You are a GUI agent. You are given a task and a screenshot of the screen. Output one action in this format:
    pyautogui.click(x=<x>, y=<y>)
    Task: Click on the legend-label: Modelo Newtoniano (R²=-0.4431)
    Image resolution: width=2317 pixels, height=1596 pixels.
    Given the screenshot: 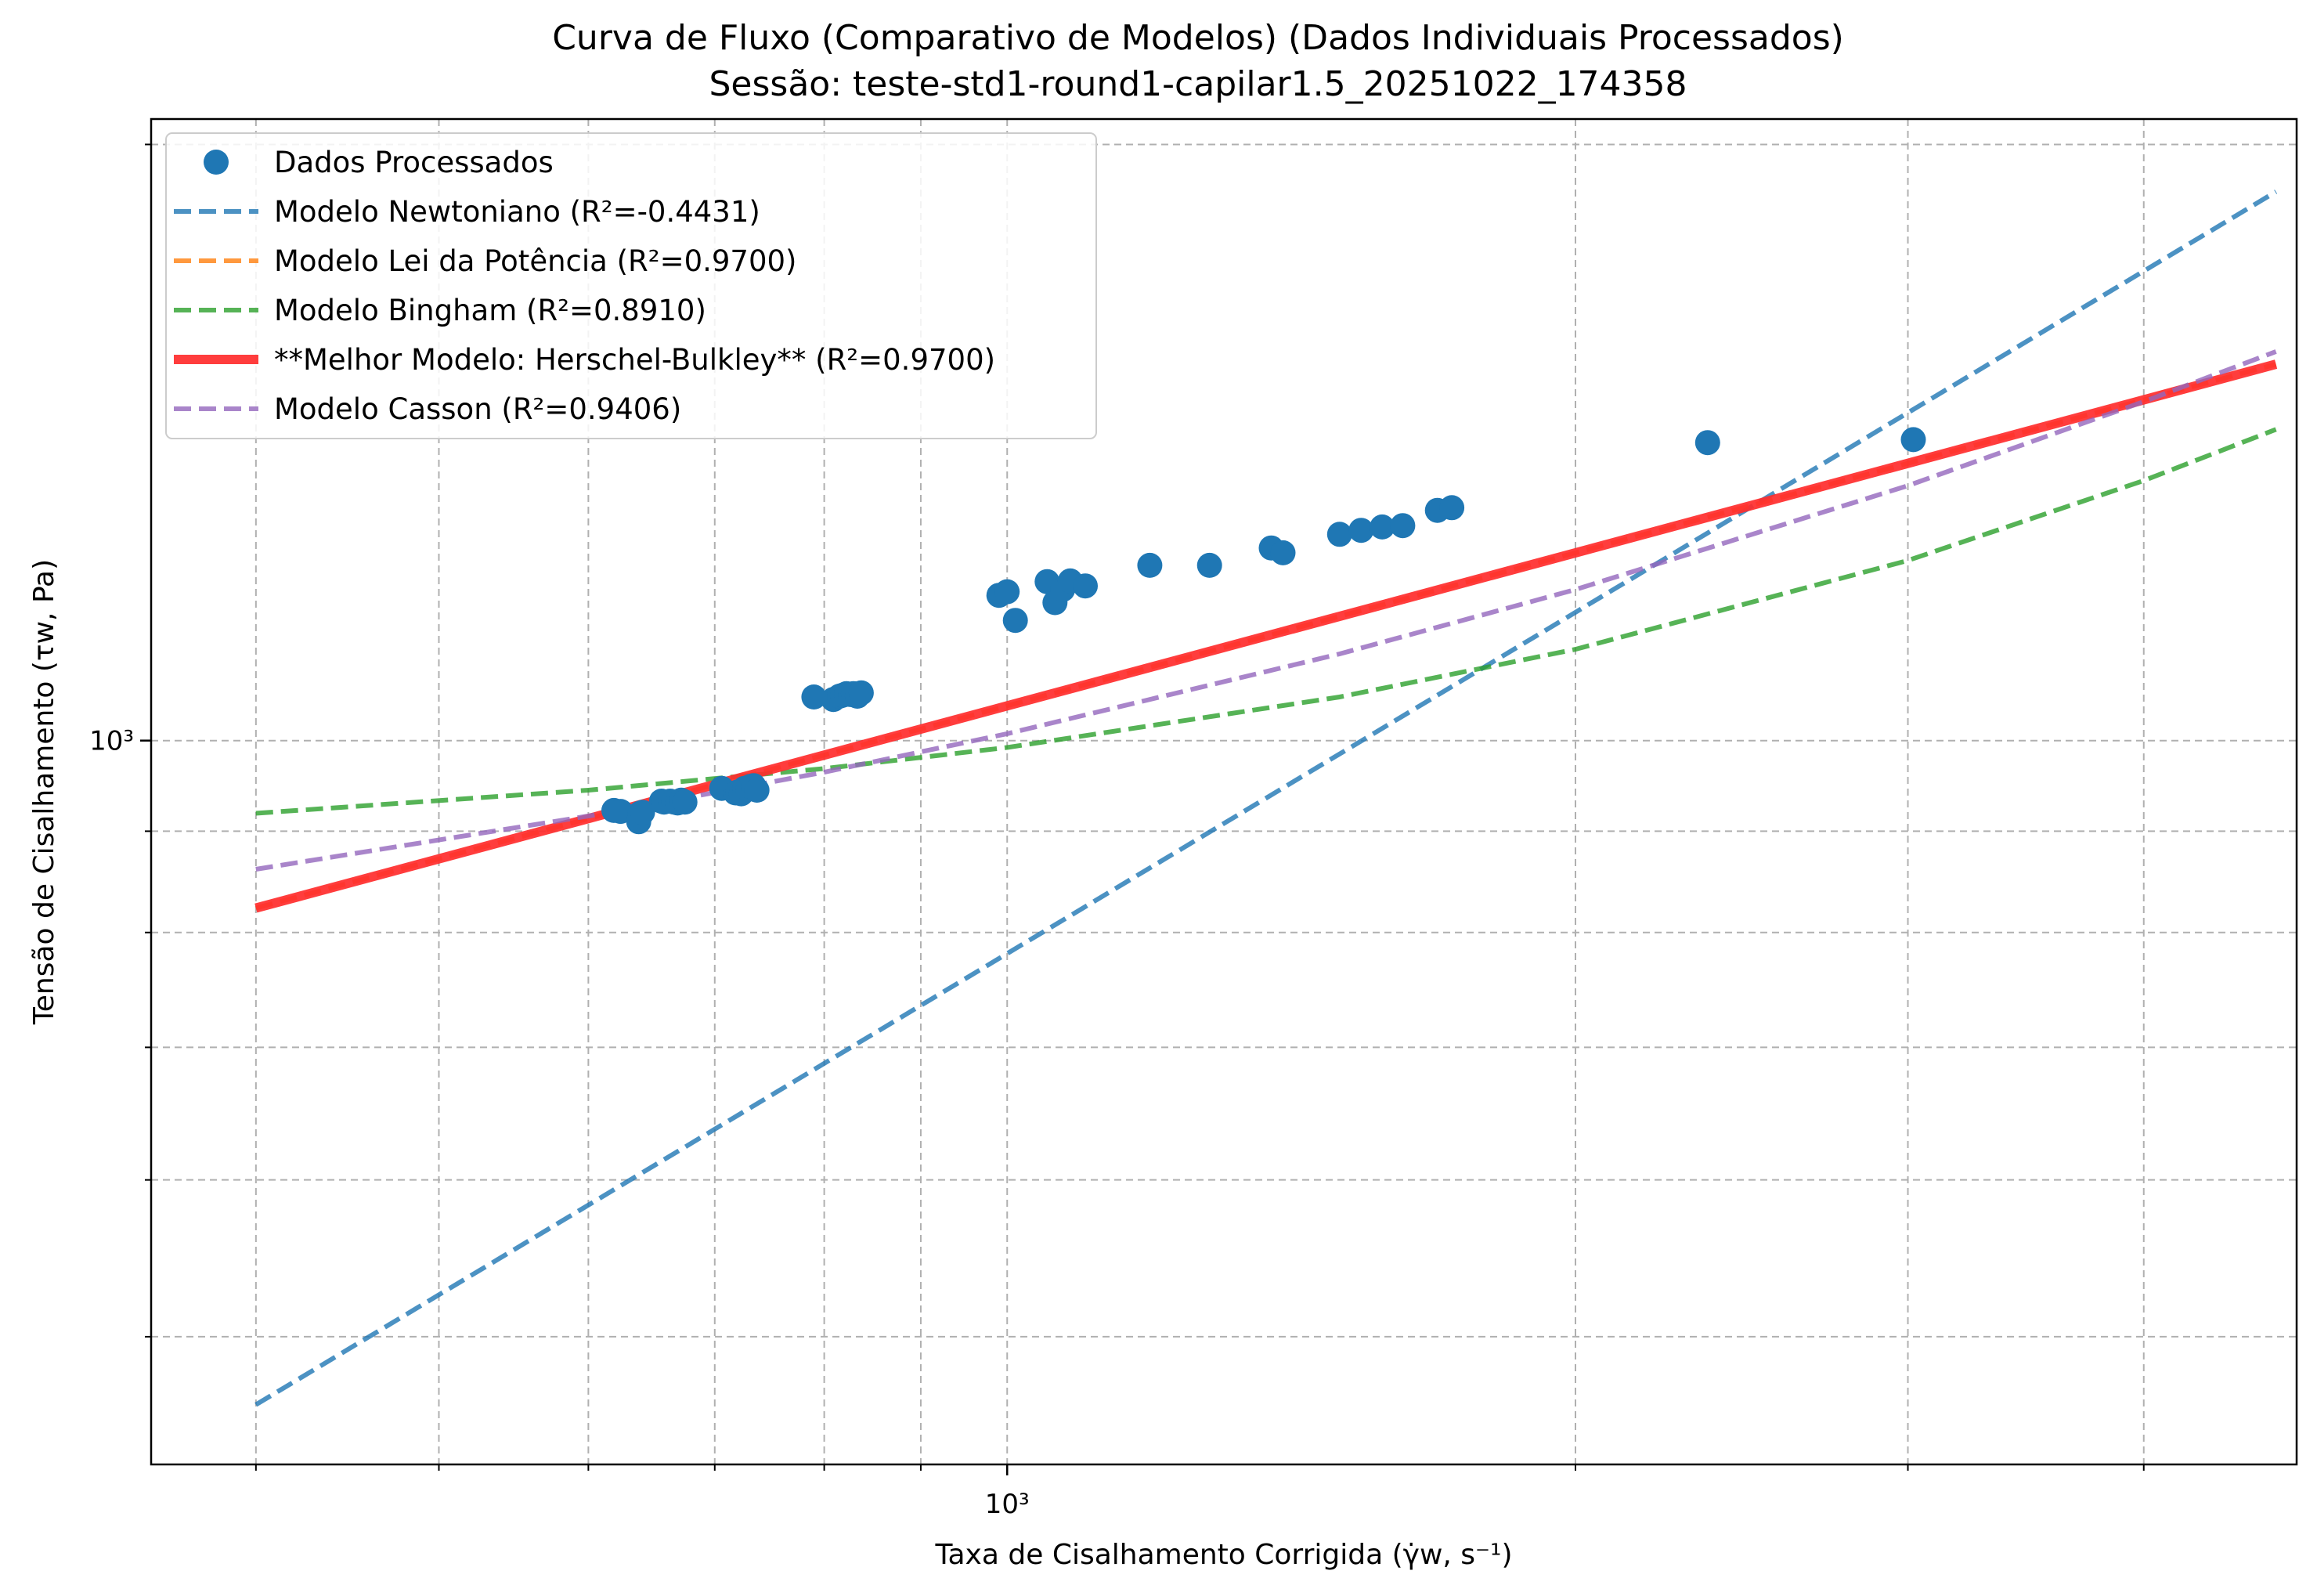 What is the action you would take?
    pyautogui.click(x=517, y=212)
    